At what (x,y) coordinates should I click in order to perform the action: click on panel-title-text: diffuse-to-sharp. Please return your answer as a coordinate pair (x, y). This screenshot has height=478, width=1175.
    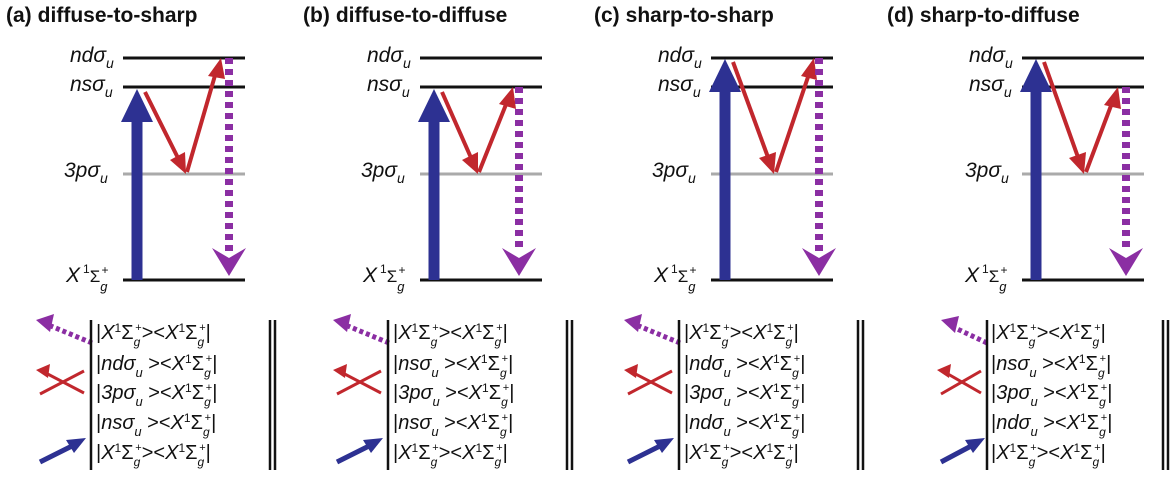
    Looking at the image, I should click on (117, 15).